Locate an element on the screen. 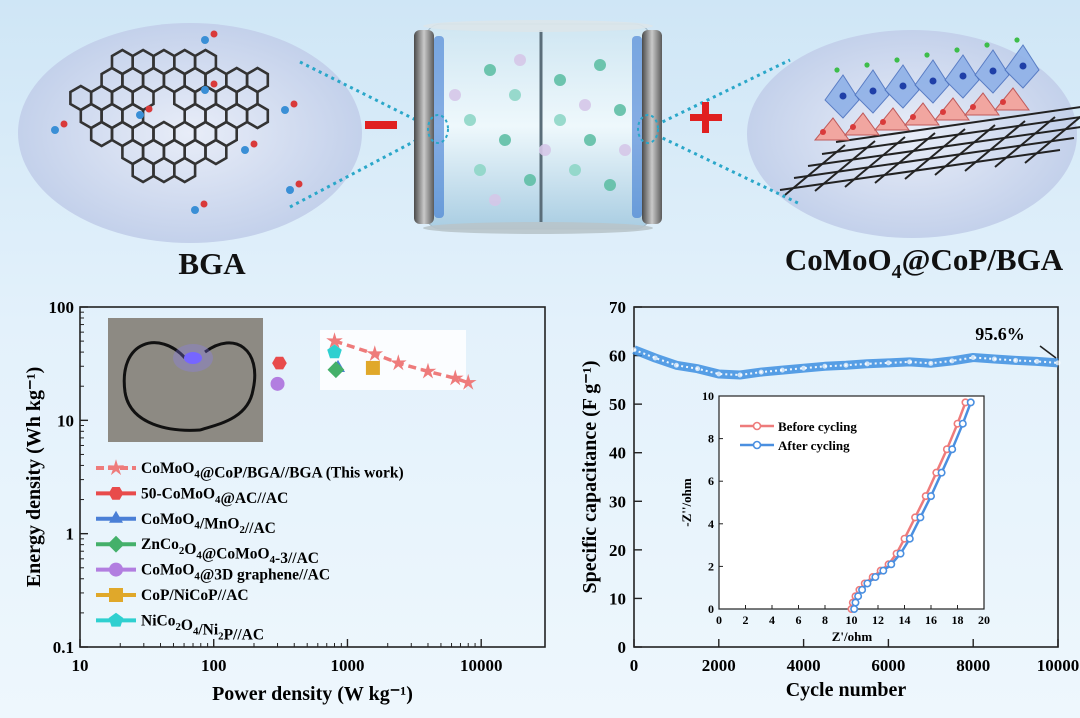 Image resolution: width=1080 pixels, height=718 pixels. composite-structure-icon is located at coordinates (929, 116).